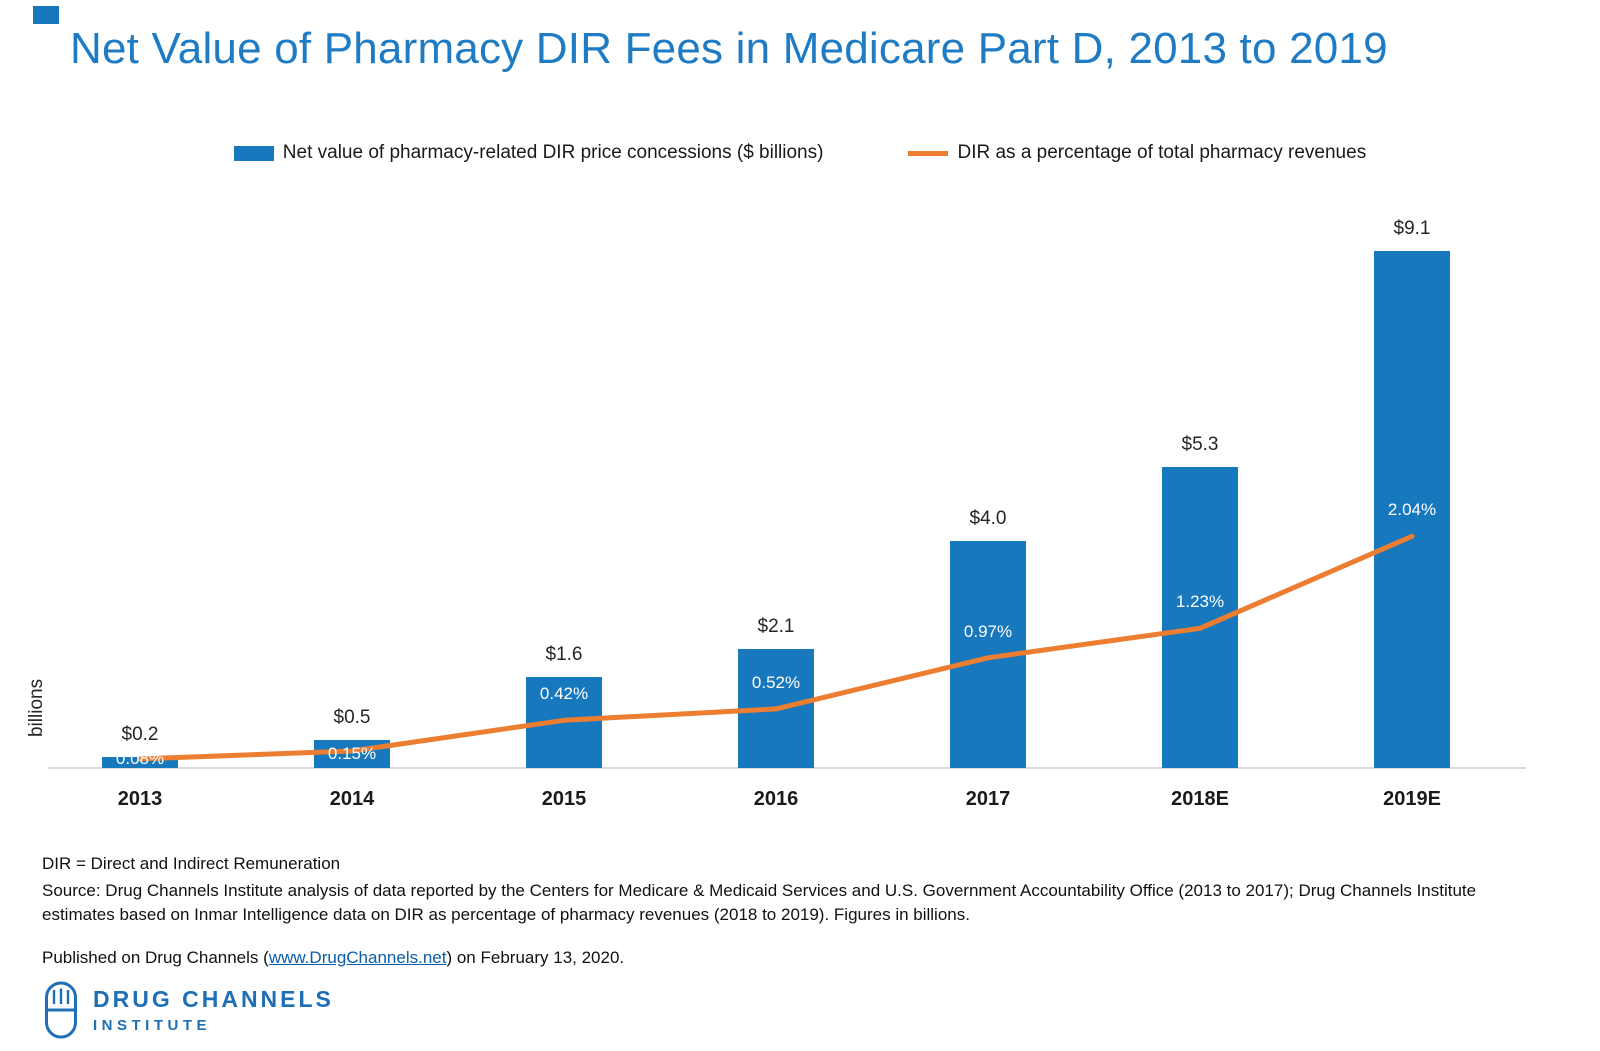  I want to click on published-prefix: Published on Drug Channels (, so click(155, 957).